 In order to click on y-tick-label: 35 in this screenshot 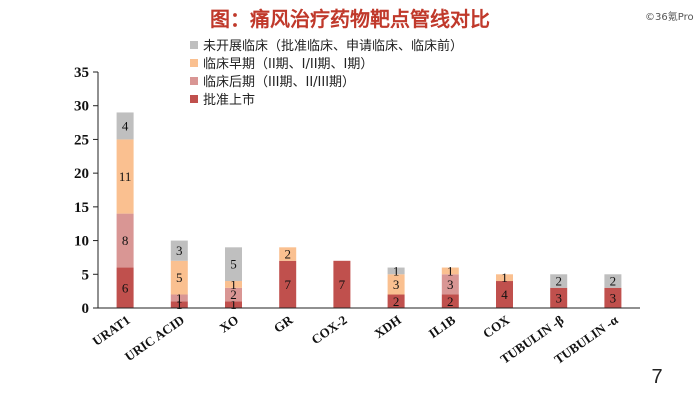, I will do `click(81, 73)`.